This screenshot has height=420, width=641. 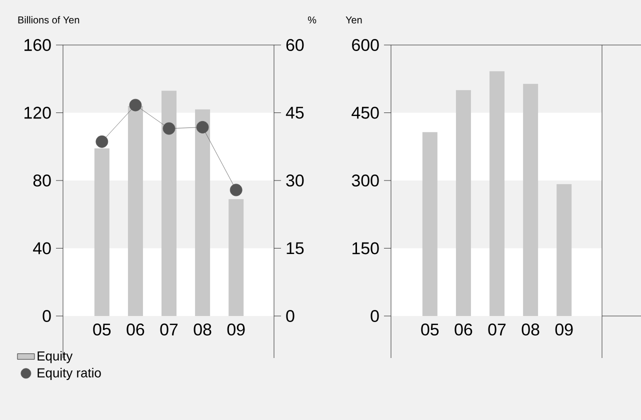 What do you see at coordinates (295, 45) in the screenshot?
I see `y2-tick-label: 60` at bounding box center [295, 45].